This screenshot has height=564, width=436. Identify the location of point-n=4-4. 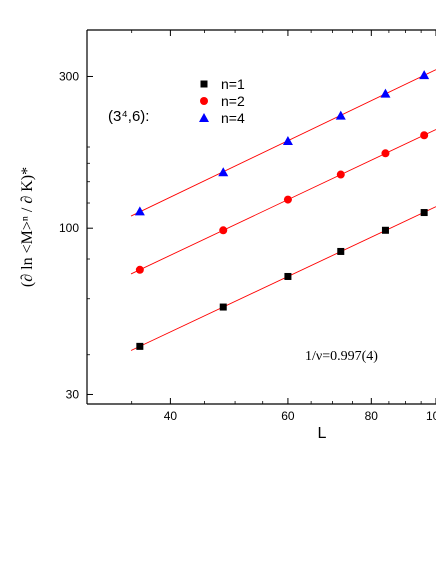
(385, 93).